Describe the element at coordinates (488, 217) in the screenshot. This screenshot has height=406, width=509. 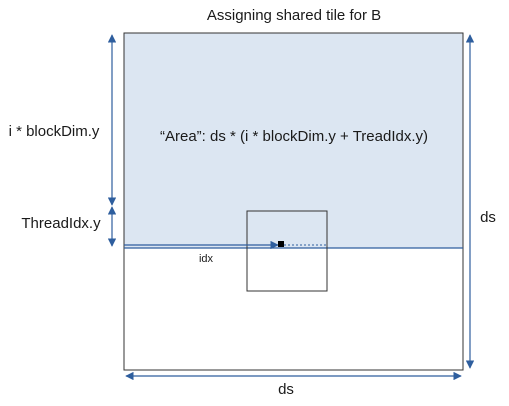
I see `right-ds-label: ds` at that location.